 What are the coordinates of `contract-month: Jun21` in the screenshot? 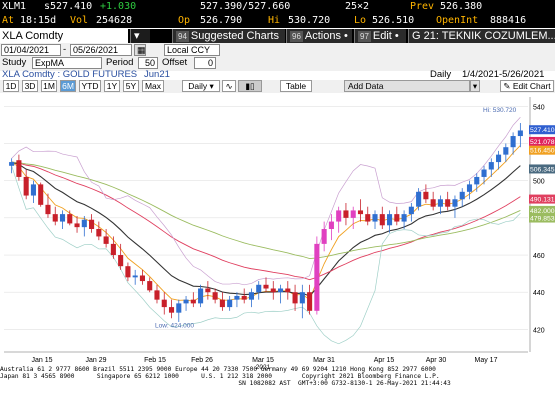 It's located at (157, 74).